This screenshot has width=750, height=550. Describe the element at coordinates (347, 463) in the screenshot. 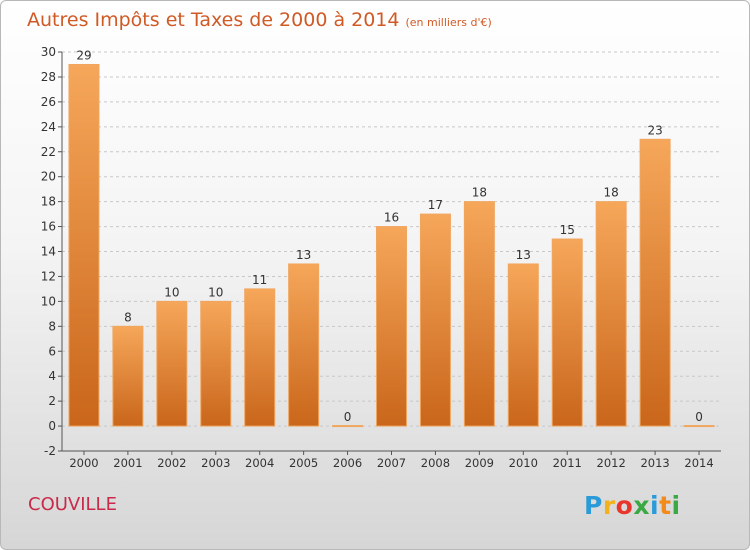

I see `x-tick-label: 2006` at that location.